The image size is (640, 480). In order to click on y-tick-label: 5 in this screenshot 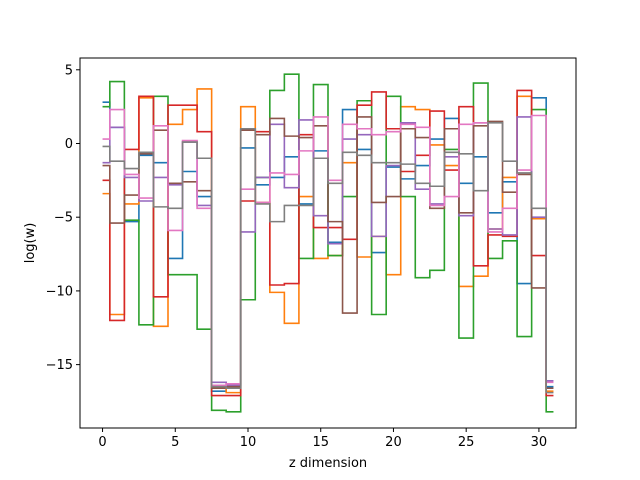, I will do `click(69, 70)`.